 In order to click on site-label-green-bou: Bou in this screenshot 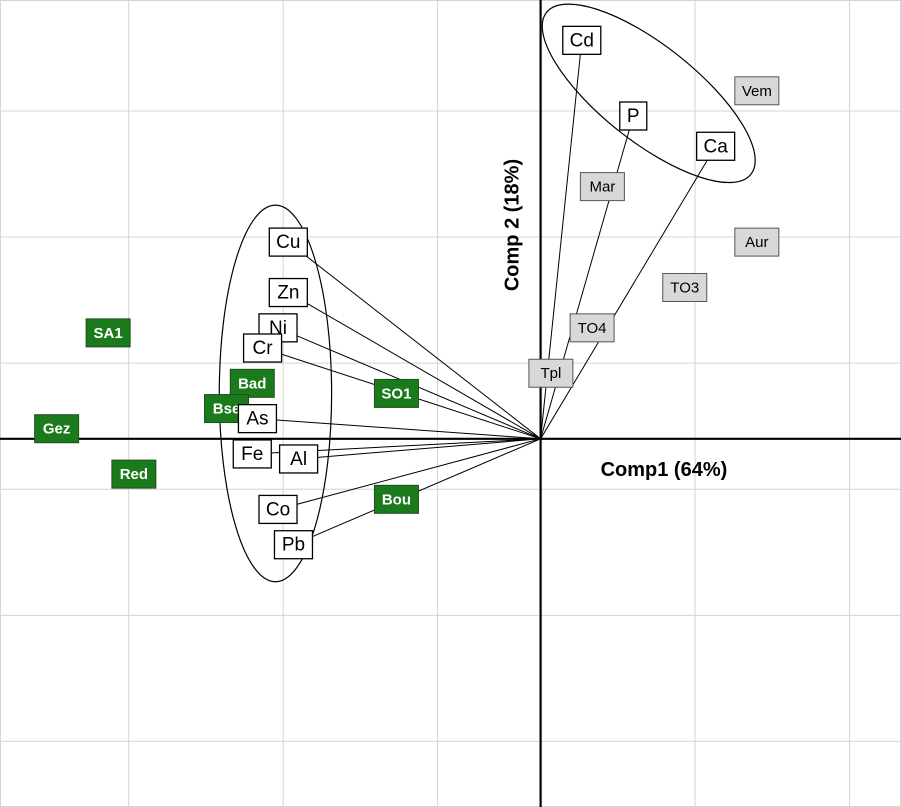, I will do `click(396, 499)`.